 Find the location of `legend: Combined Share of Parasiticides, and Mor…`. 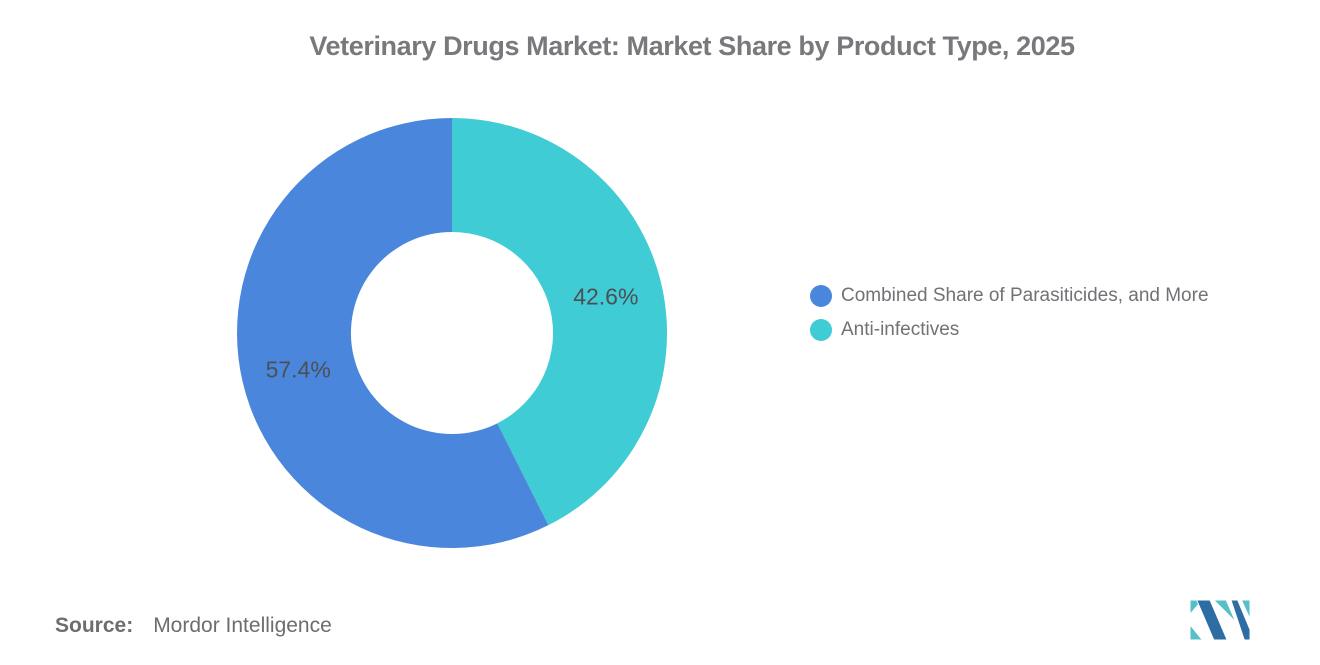

legend: Combined Share of Parasiticides, and Mor… is located at coordinates (1009, 318).